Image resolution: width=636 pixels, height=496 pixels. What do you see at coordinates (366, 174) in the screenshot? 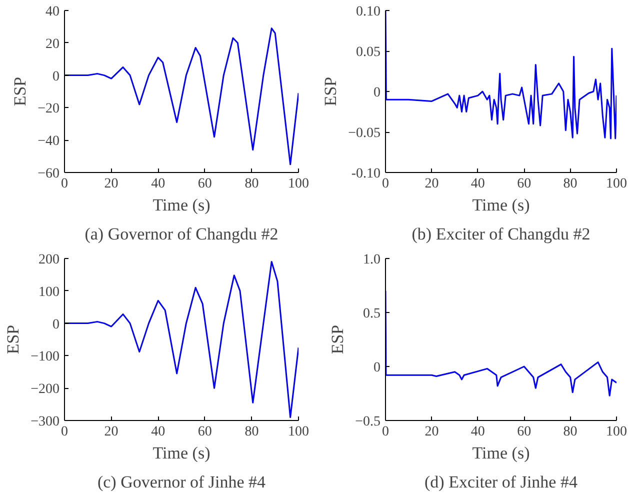
I see `y-tick-label: -0.10` at bounding box center [366, 174].